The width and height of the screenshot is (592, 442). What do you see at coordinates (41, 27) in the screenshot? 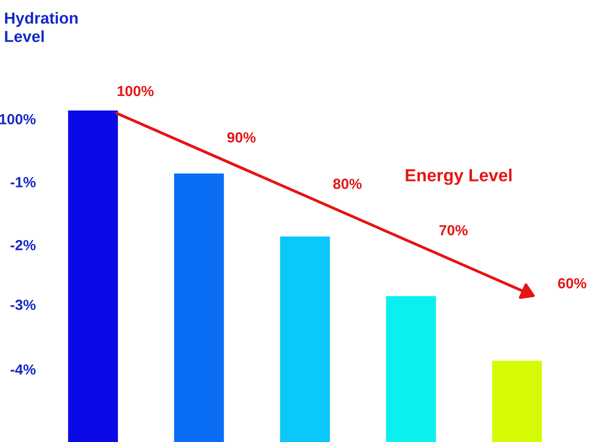
I see `y-axis-title: Hydration Level` at bounding box center [41, 27].